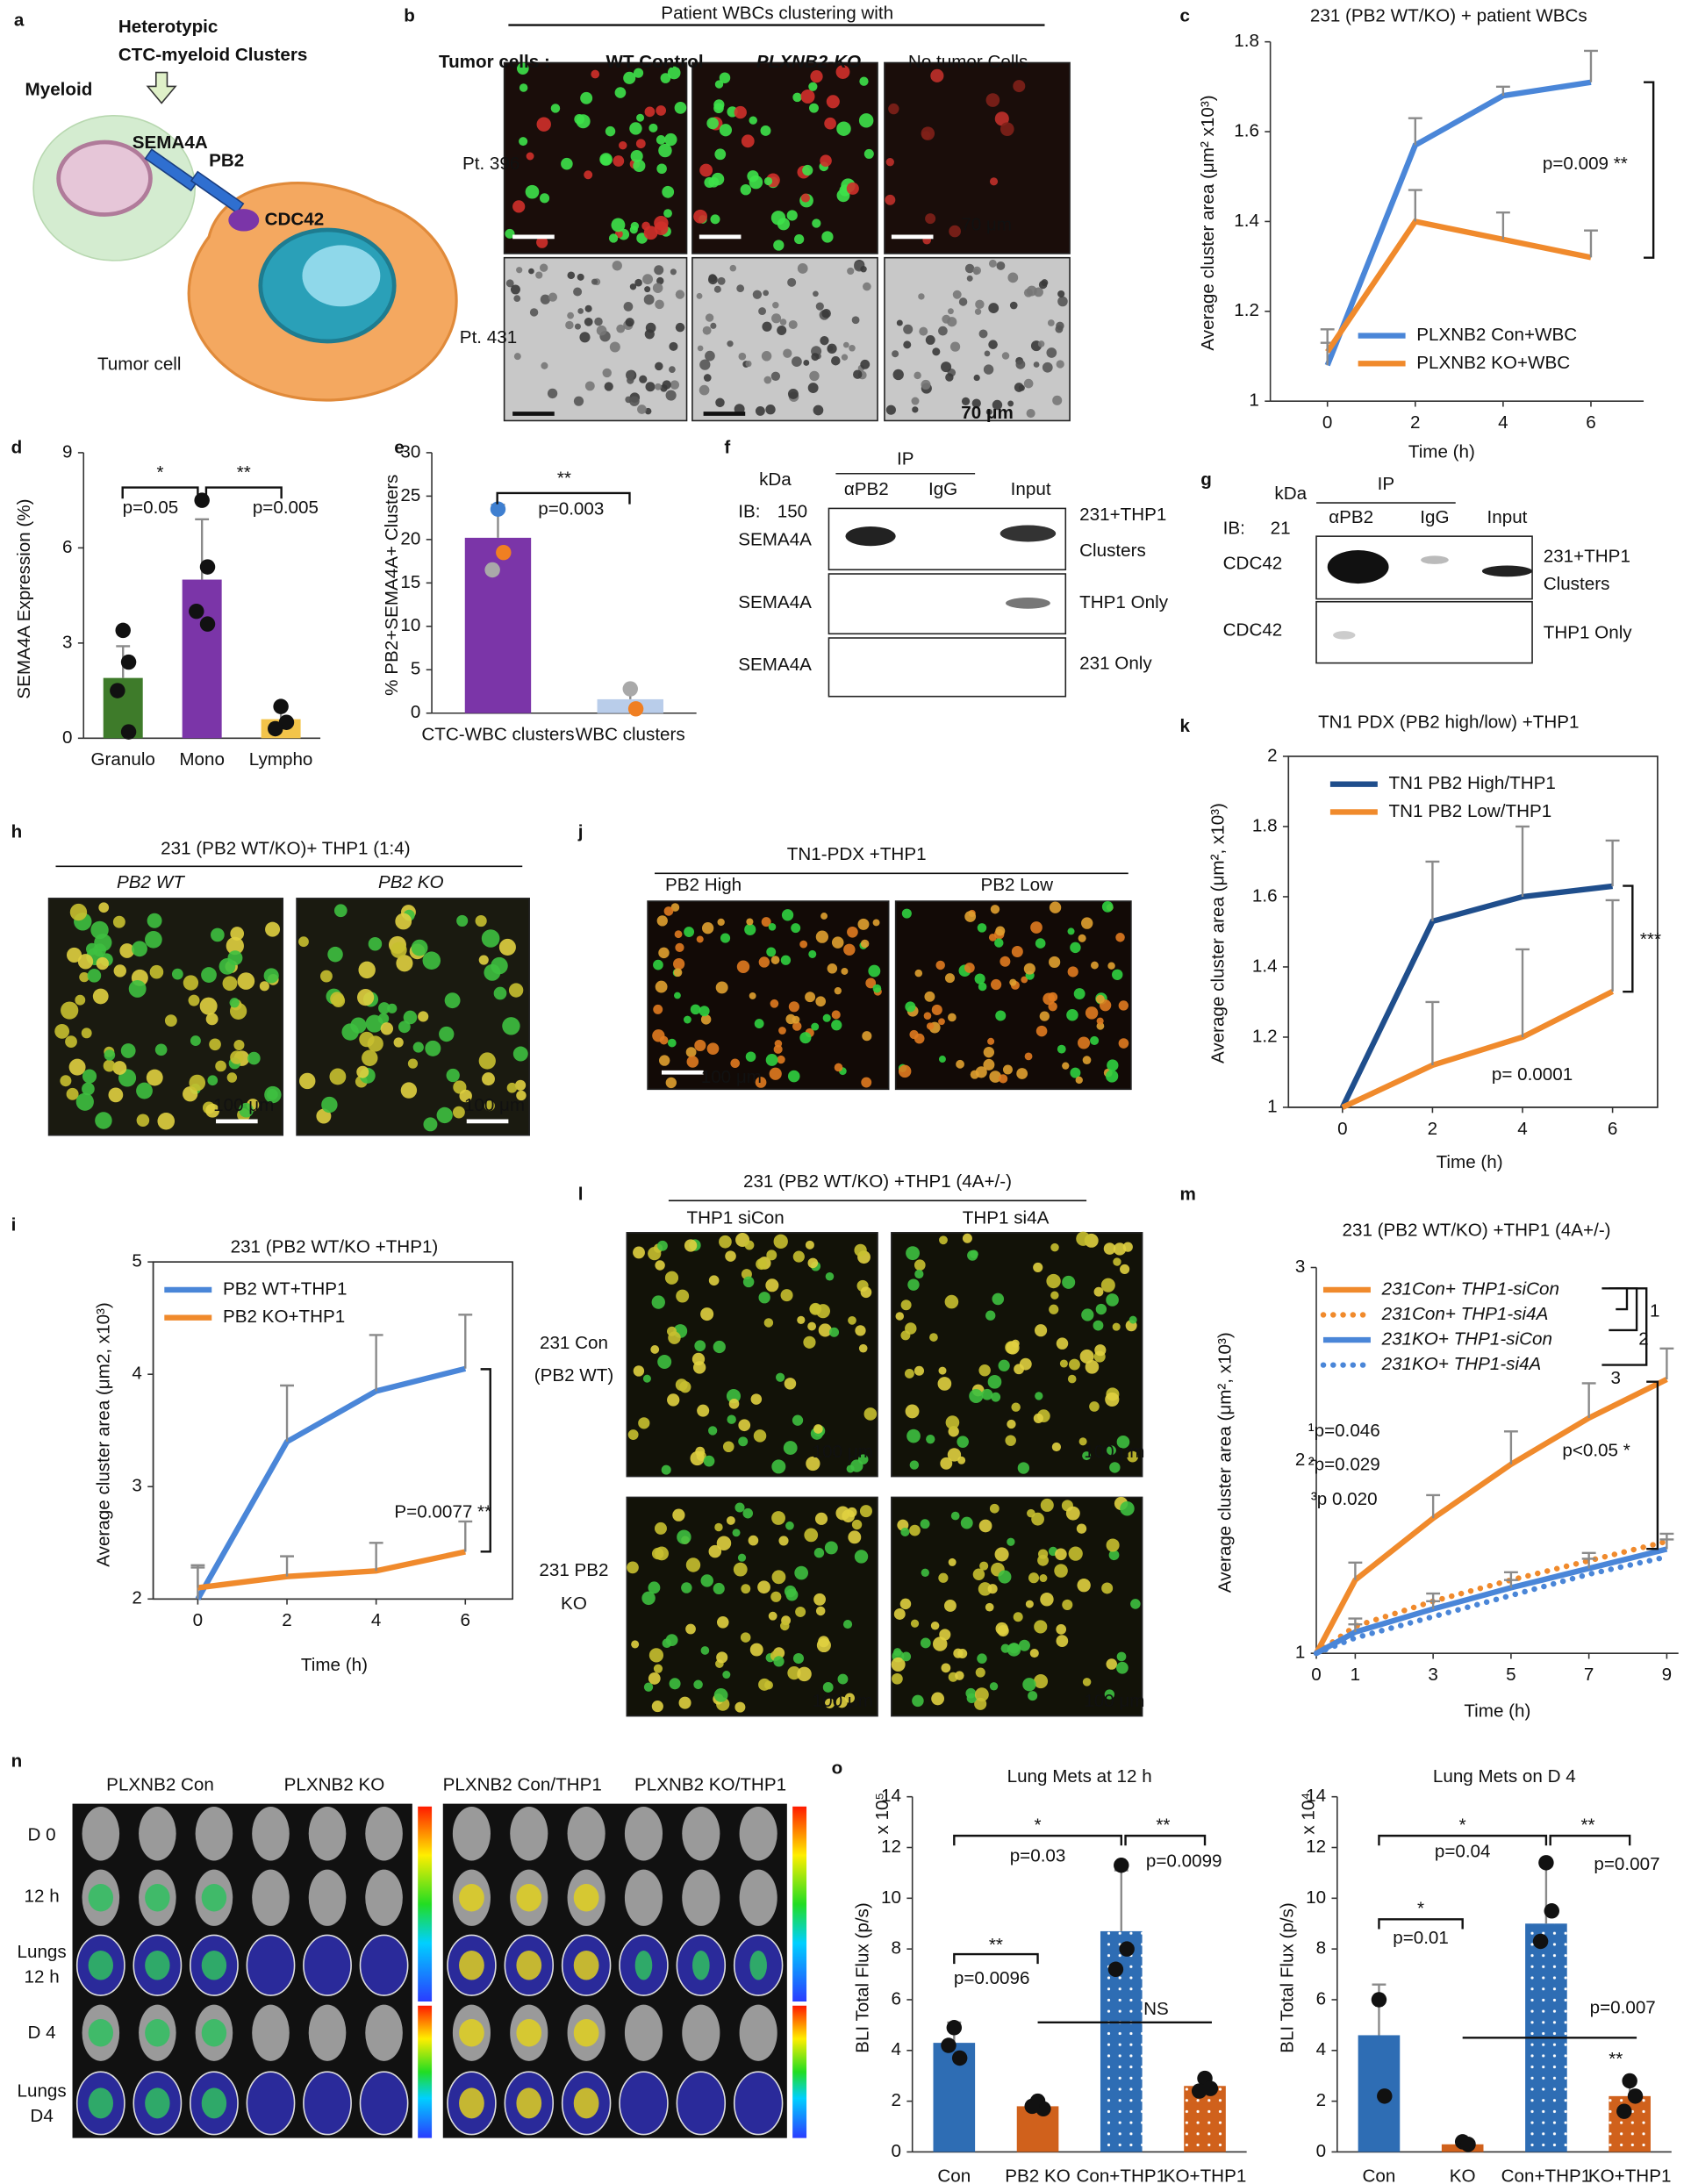 Image resolution: width=1691 pixels, height=2184 pixels. What do you see at coordinates (1321, 1998) in the screenshot?
I see `y-tick-label: 6` at bounding box center [1321, 1998].